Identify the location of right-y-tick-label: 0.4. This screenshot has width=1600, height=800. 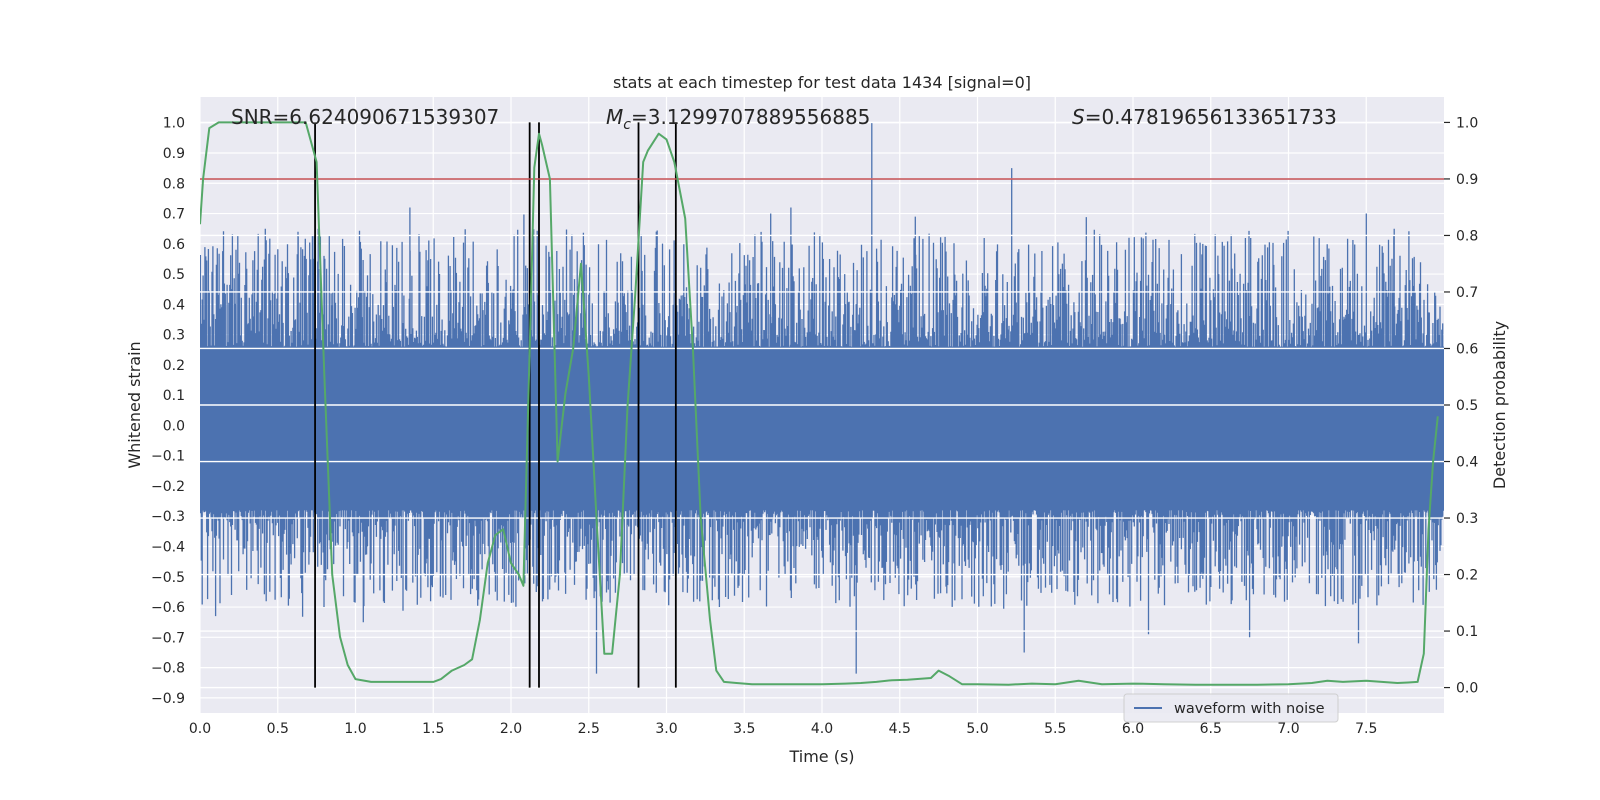
(1467, 463).